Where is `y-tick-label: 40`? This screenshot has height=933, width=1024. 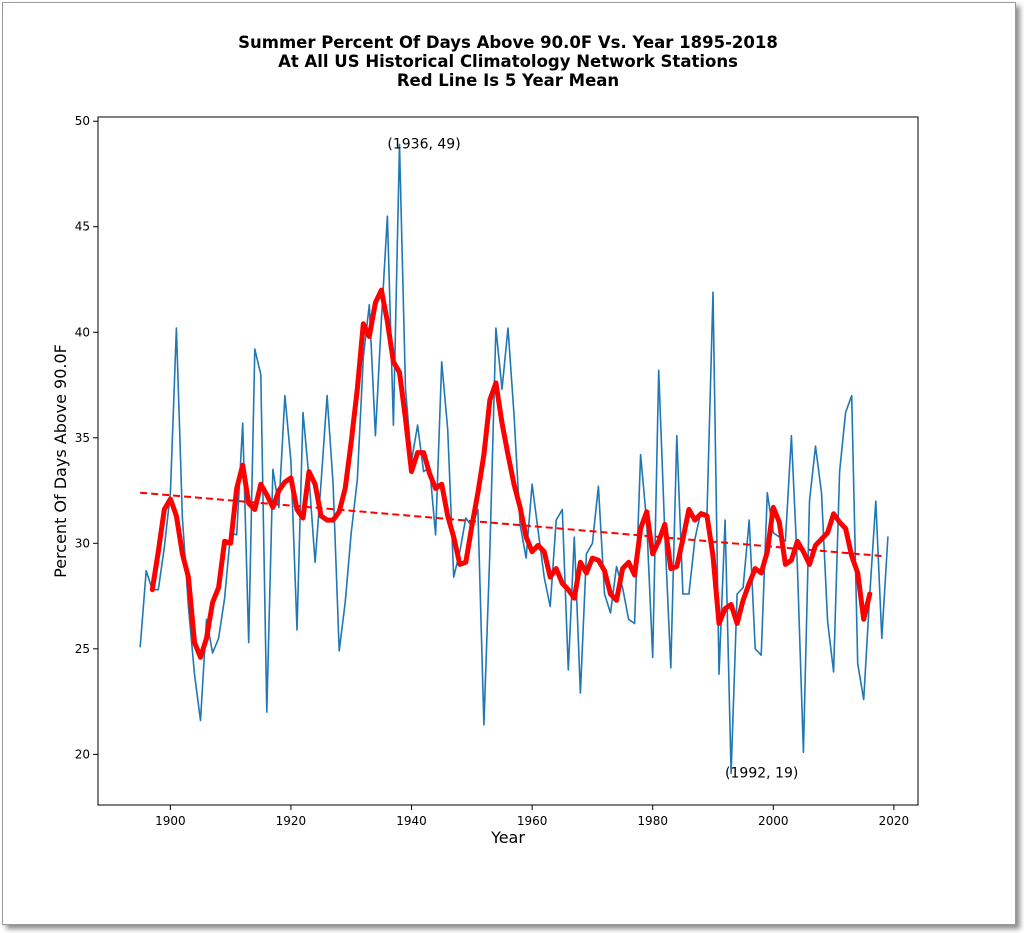
y-tick-label: 40 is located at coordinates (82, 332).